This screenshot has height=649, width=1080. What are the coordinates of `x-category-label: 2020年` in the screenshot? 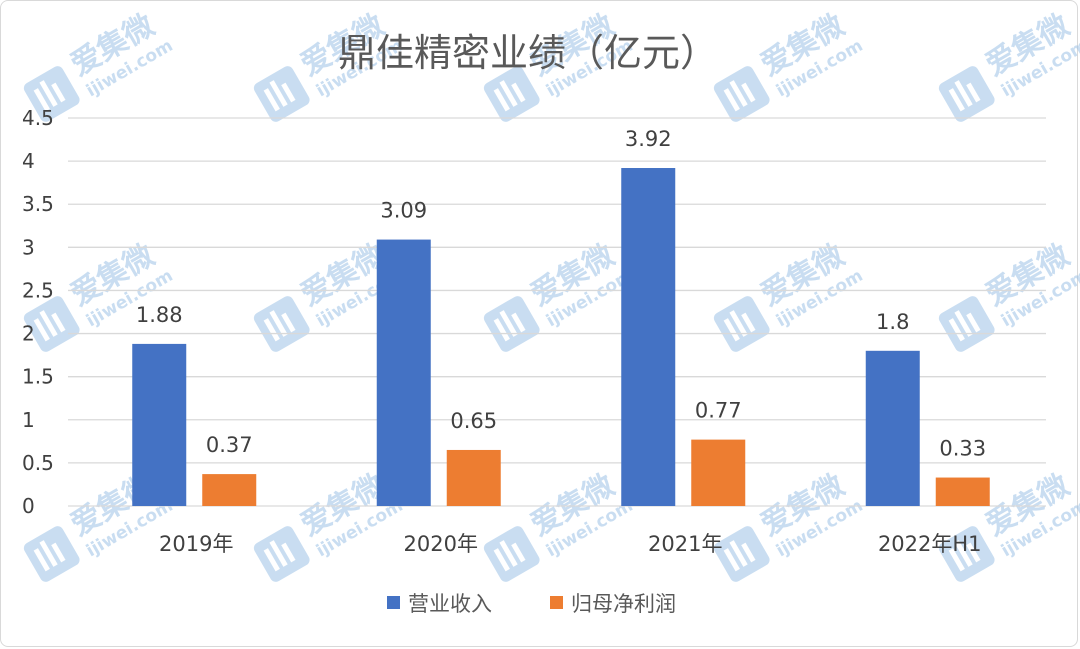 It's located at (441, 544).